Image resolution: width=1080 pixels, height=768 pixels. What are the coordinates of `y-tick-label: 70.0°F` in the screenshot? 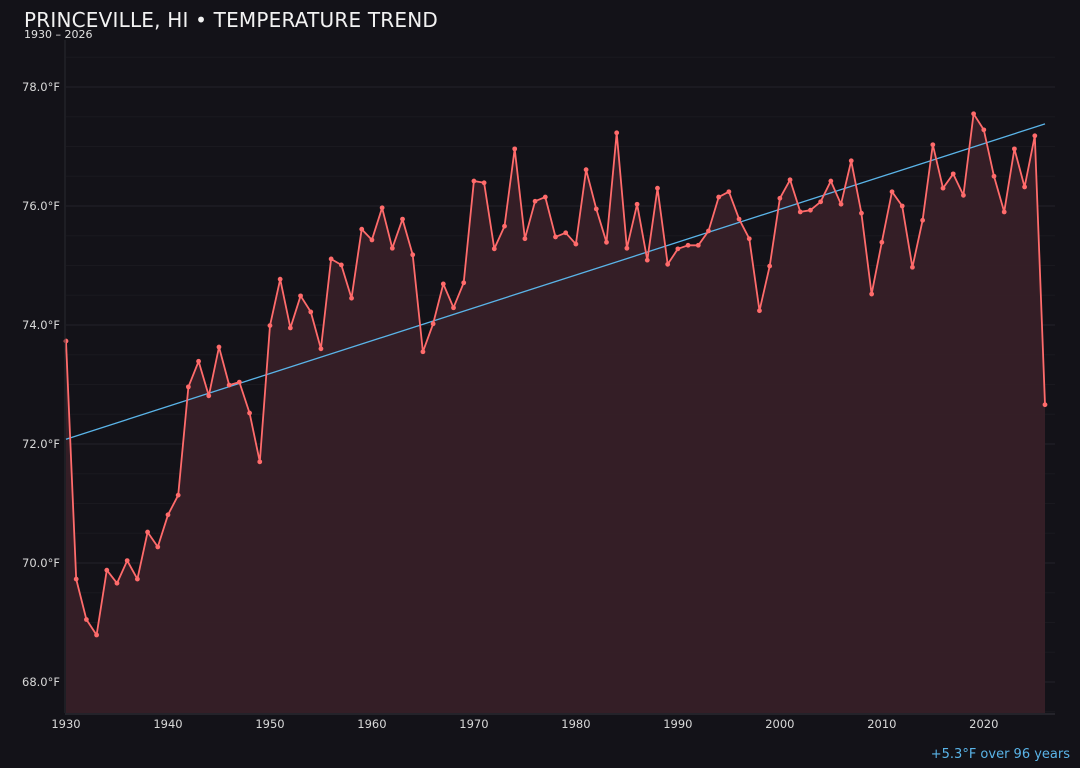 It's located at (41, 563).